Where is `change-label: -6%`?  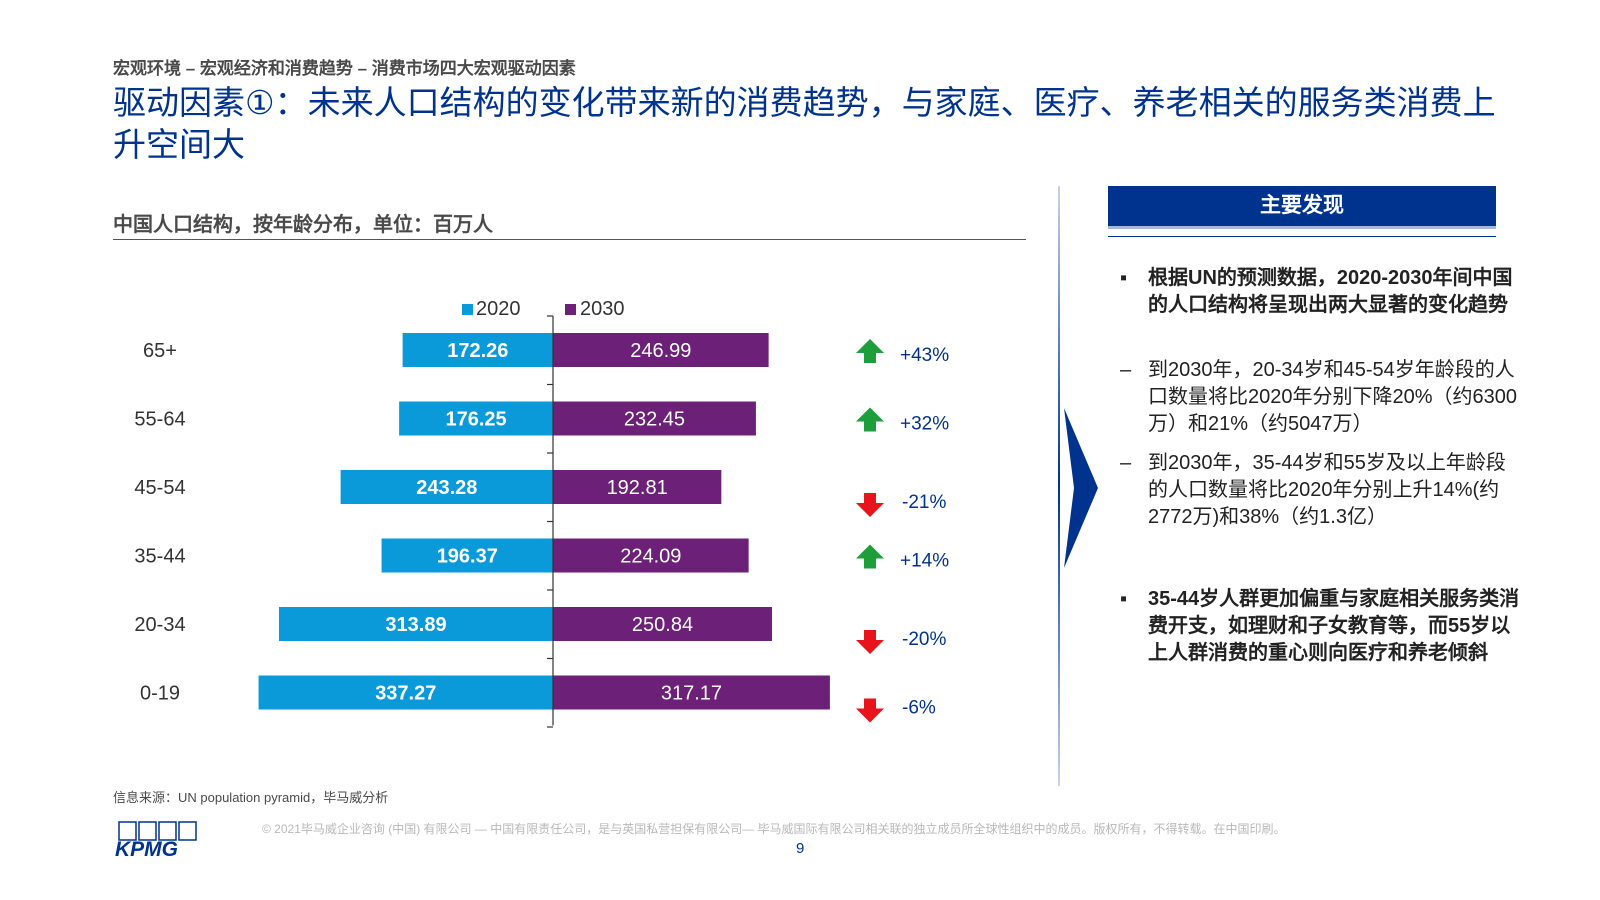 change-label: -6% is located at coordinates (919, 708).